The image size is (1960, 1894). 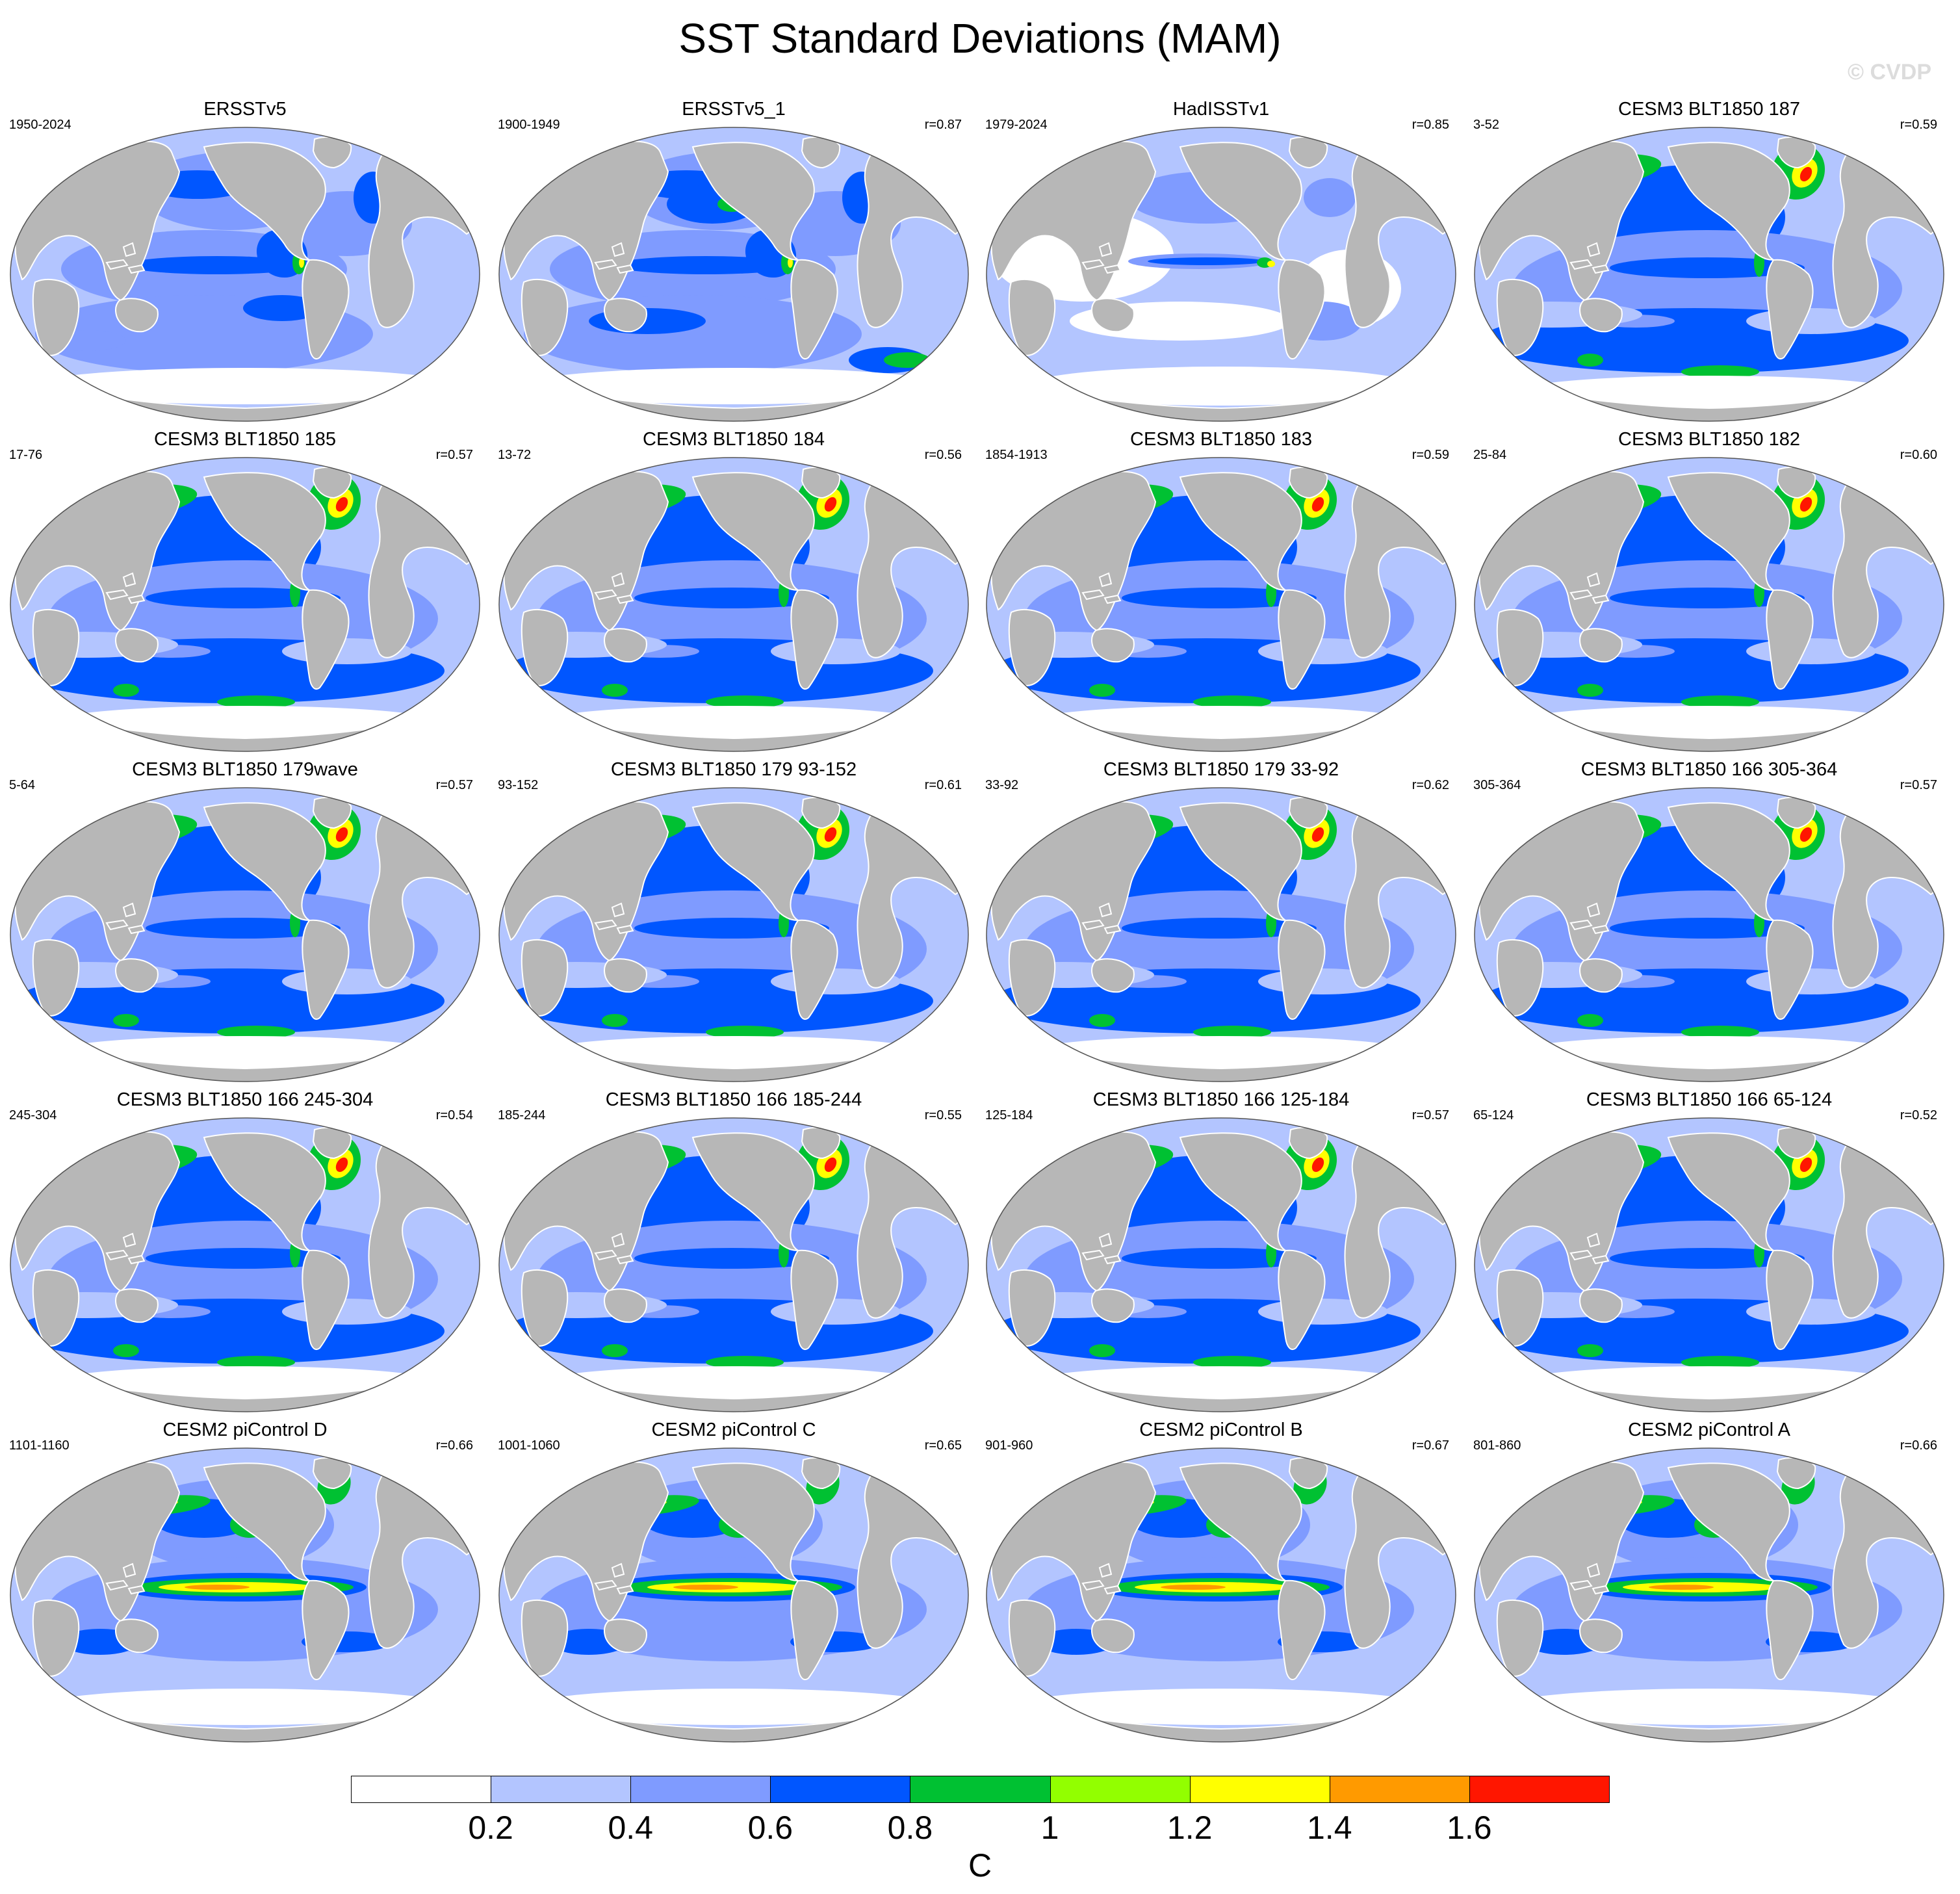 I want to click on panel-title: CESM2 piControl A, so click(x=1709, y=1430).